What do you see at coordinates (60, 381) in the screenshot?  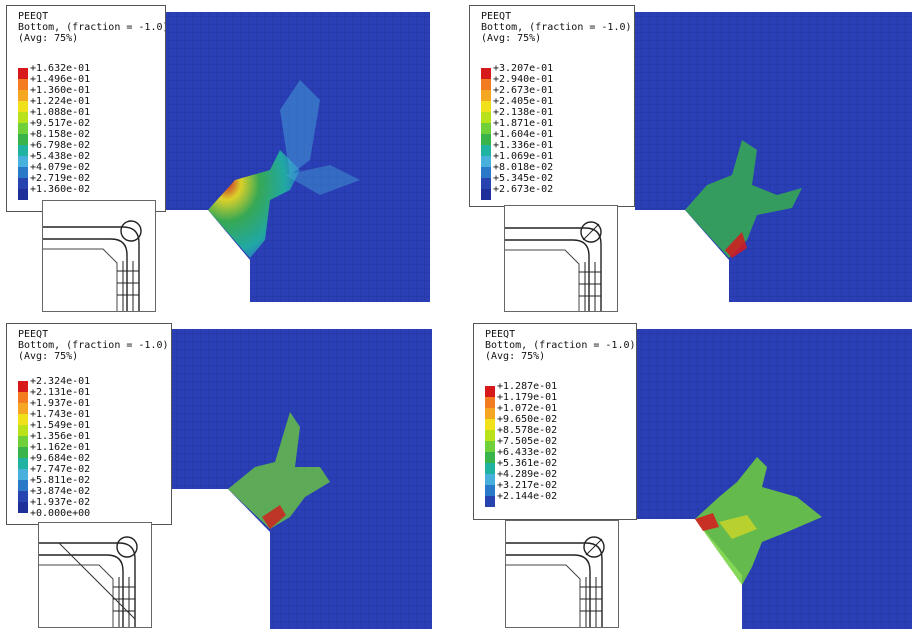 I see `legend-value: +2.324e-01` at bounding box center [60, 381].